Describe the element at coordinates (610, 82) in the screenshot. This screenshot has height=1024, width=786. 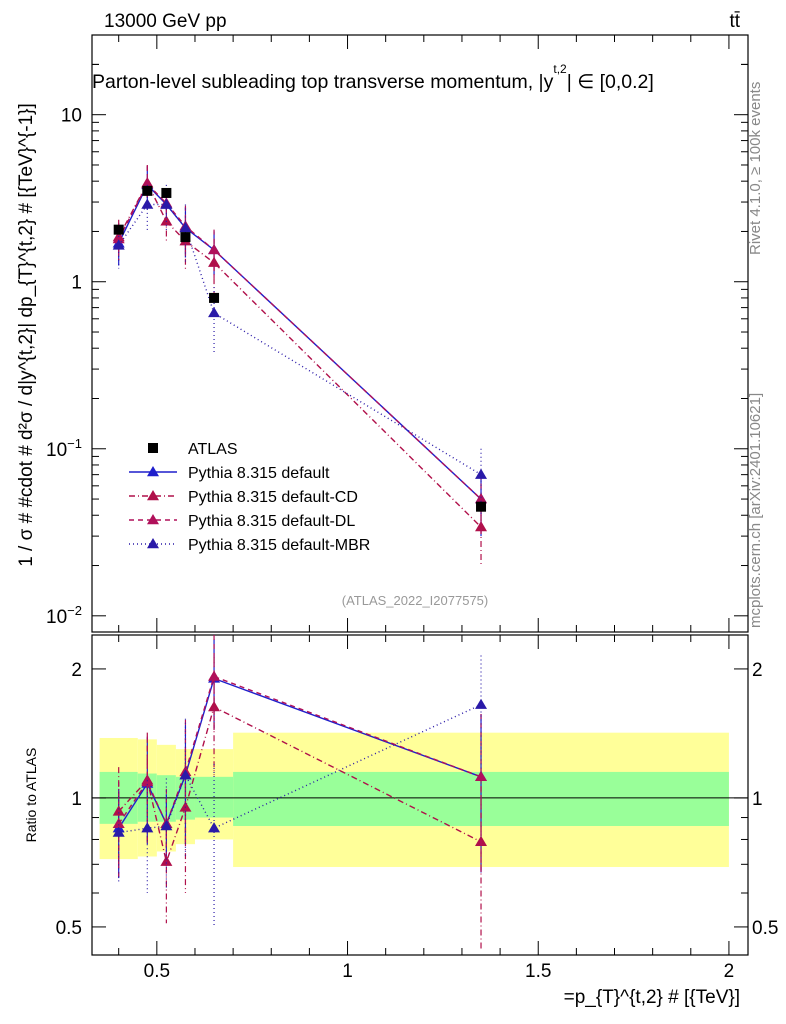
I see `plot-title-suffix: | ∈ [0,0.2]` at that location.